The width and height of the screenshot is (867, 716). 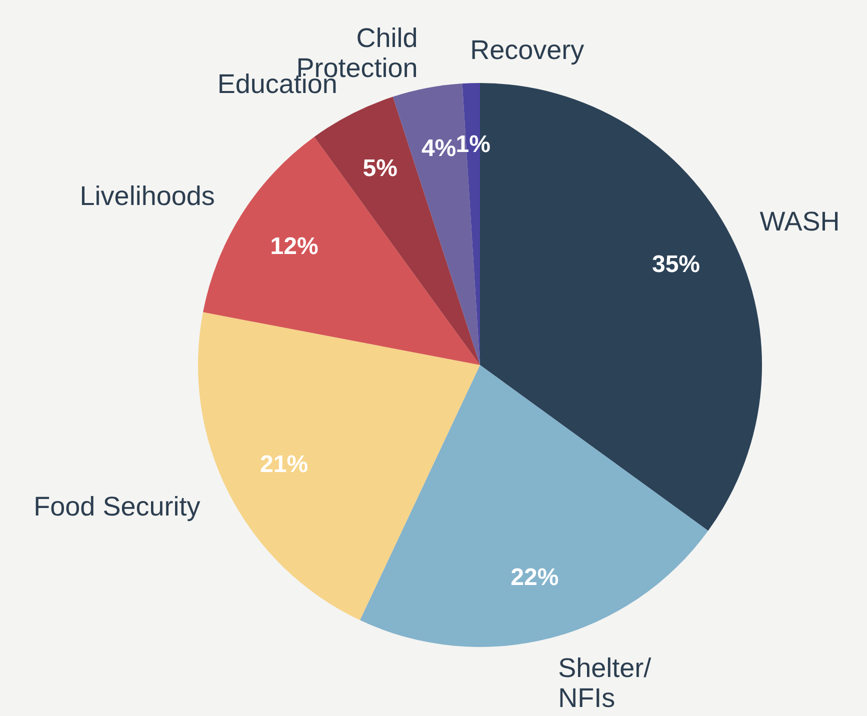 I want to click on data-label: 21%, so click(x=284, y=464).